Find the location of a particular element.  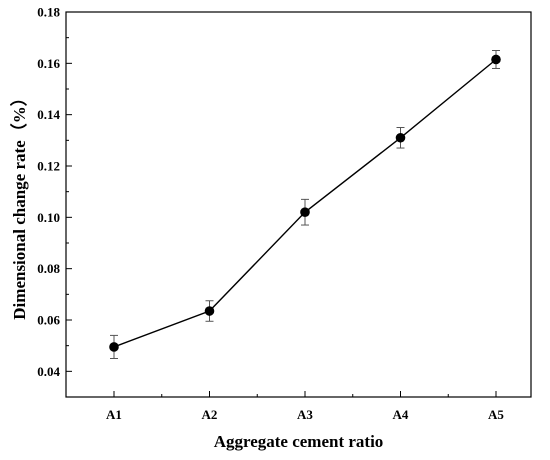

y-tick-label: 0.04 is located at coordinates (48, 371).